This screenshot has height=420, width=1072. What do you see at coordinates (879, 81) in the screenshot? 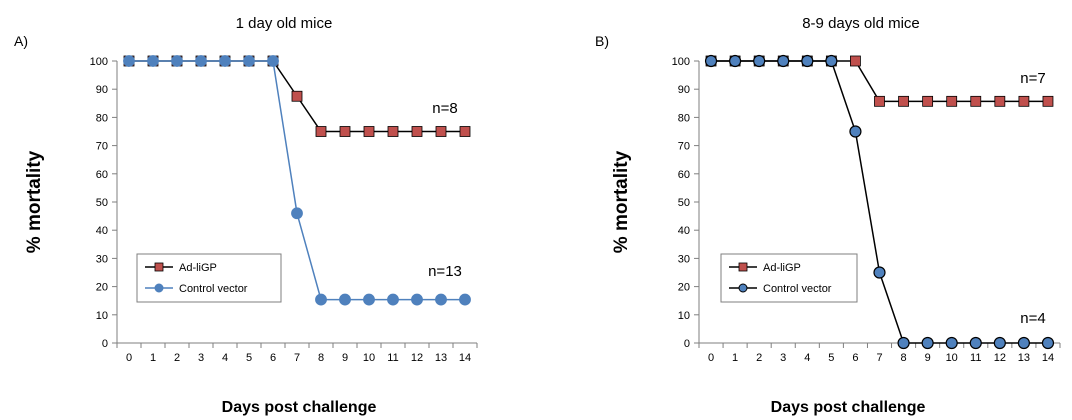
I see `series-line-ad-ligp` at bounding box center [879, 81].